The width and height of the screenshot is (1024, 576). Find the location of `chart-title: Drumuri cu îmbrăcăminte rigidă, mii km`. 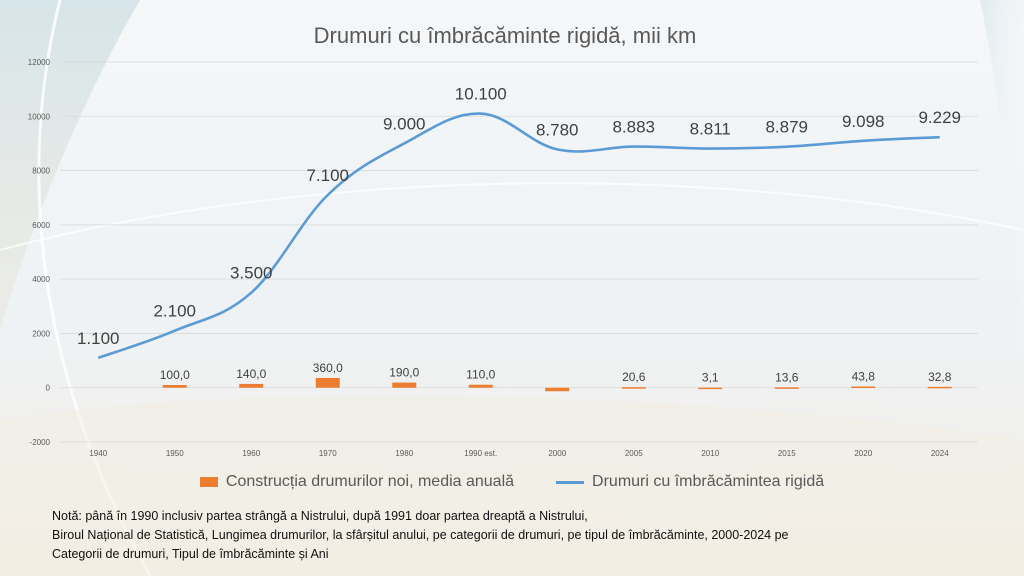

chart-title: Drumuri cu îmbrăcăminte rigidă, mii km is located at coordinates (505, 35).